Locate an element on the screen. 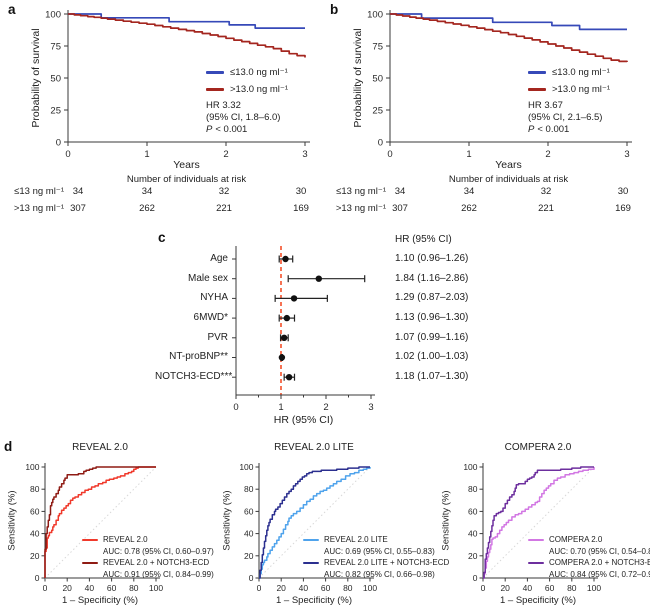 The width and height of the screenshot is (650, 615). forest-plot: 0 1 2 3 is located at coordinates (303, 329).